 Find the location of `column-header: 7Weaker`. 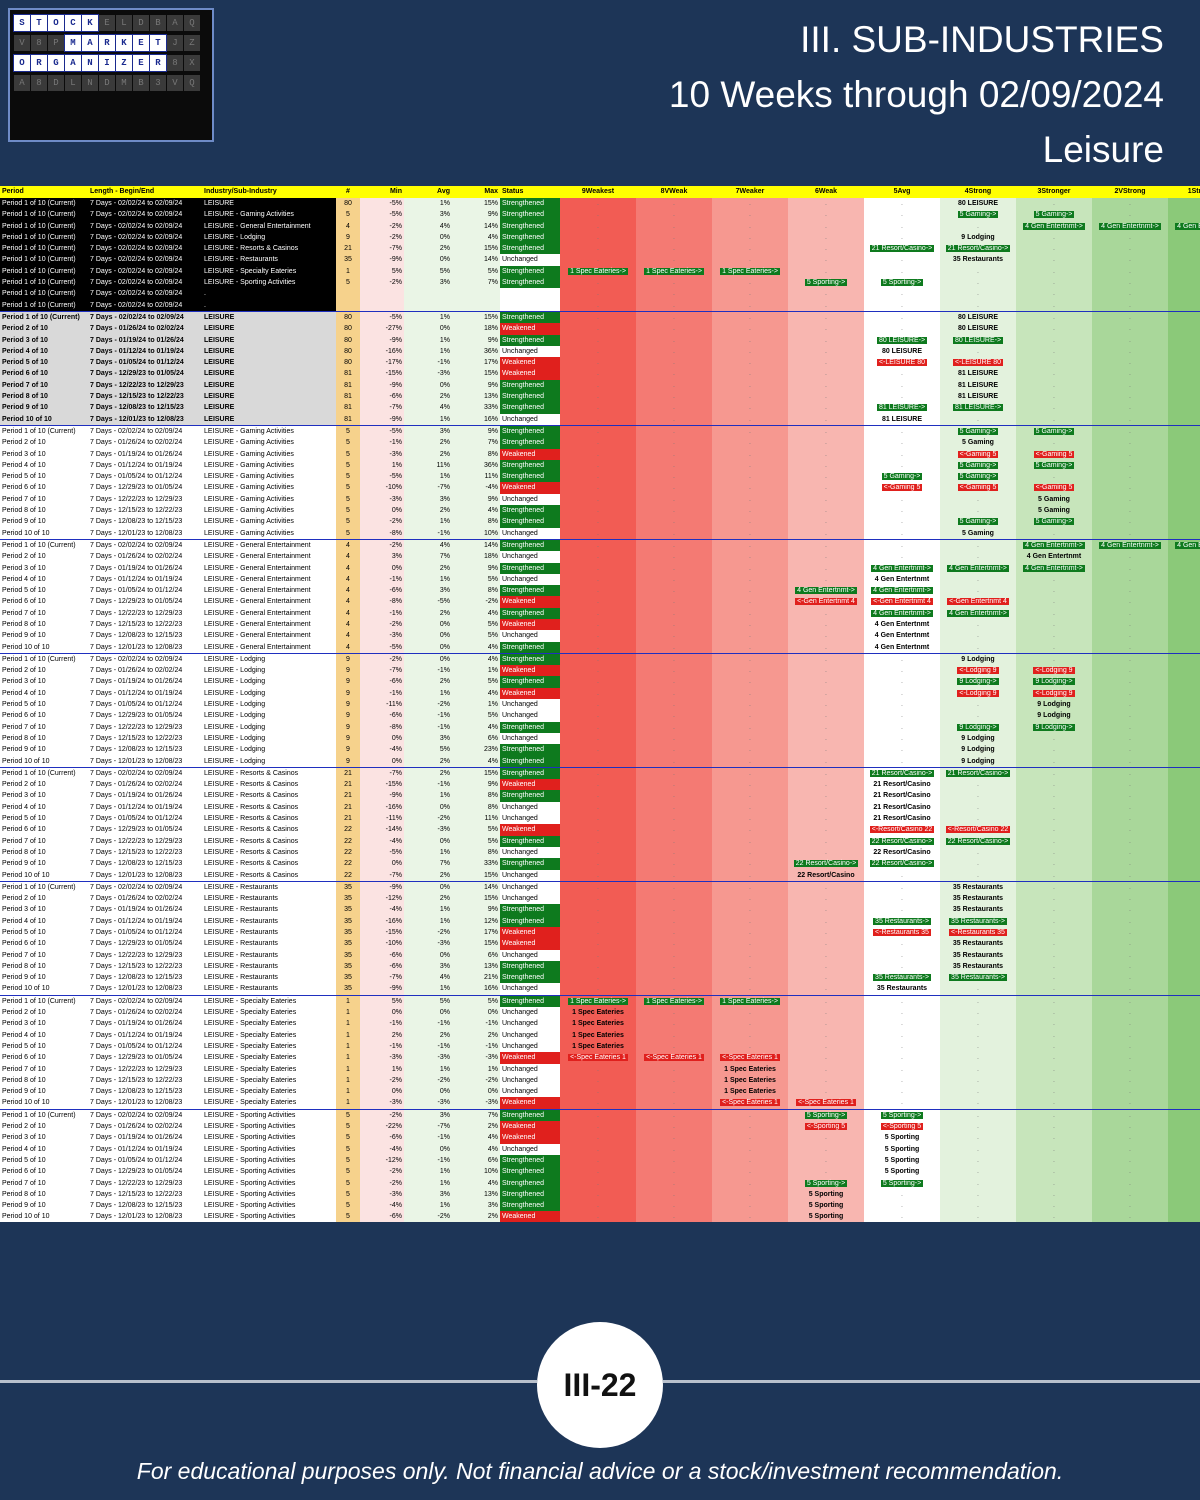

column-header: 7Weaker is located at coordinates (750, 192).